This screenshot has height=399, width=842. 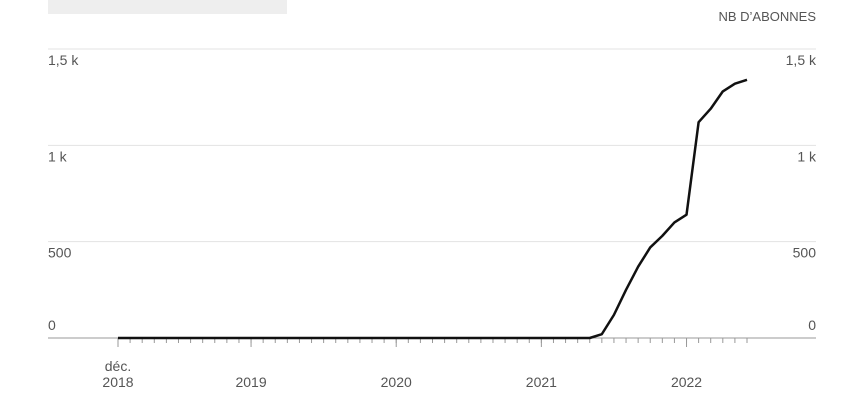 What do you see at coordinates (58, 156) in the screenshot?
I see `y-tick-label: 1 k` at bounding box center [58, 156].